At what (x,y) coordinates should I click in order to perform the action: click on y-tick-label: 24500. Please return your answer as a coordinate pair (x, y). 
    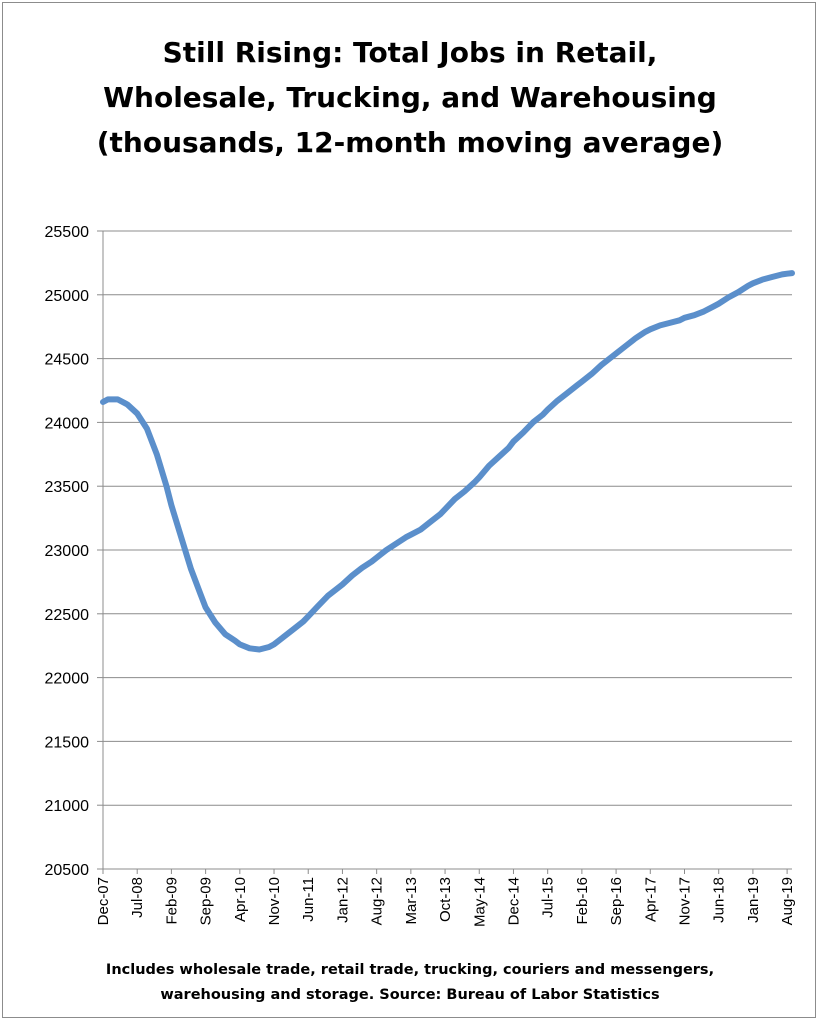
    Looking at the image, I should click on (67, 360).